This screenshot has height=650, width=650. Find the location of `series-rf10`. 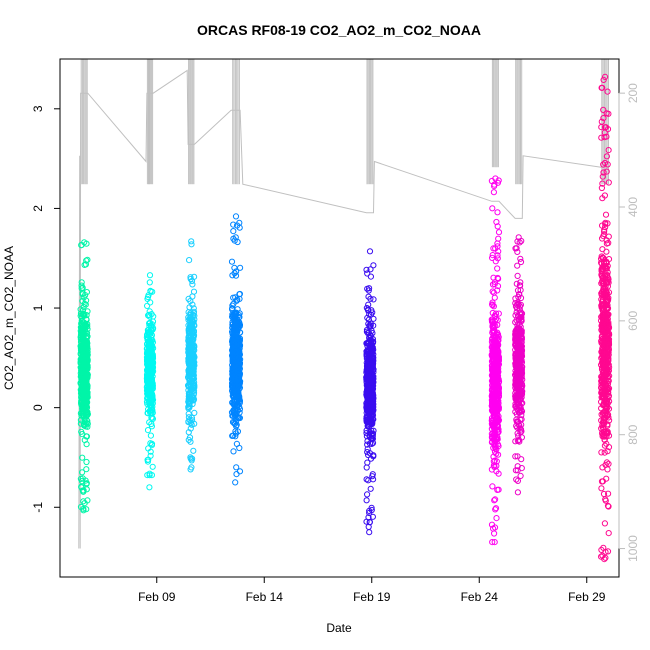

series-rf10 is located at coordinates (191, 355).